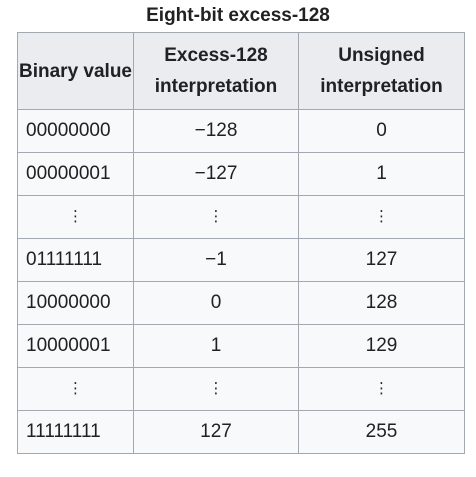 Image resolution: width=476 pixels, height=477 pixels. Describe the element at coordinates (216, 260) in the screenshot. I see `excess-cell: −1` at that location.